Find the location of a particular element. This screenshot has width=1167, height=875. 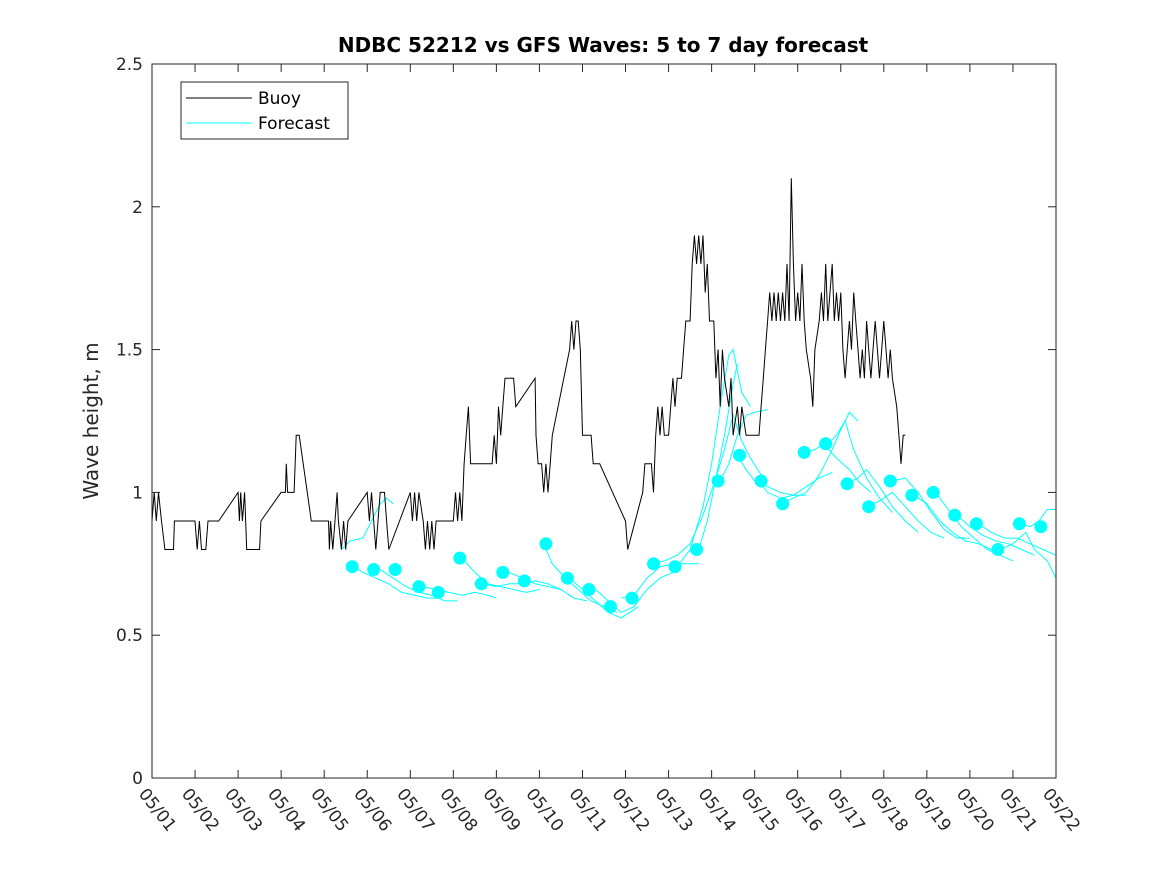

x-tick-label-5: 05/06 is located at coordinates (372, 810).